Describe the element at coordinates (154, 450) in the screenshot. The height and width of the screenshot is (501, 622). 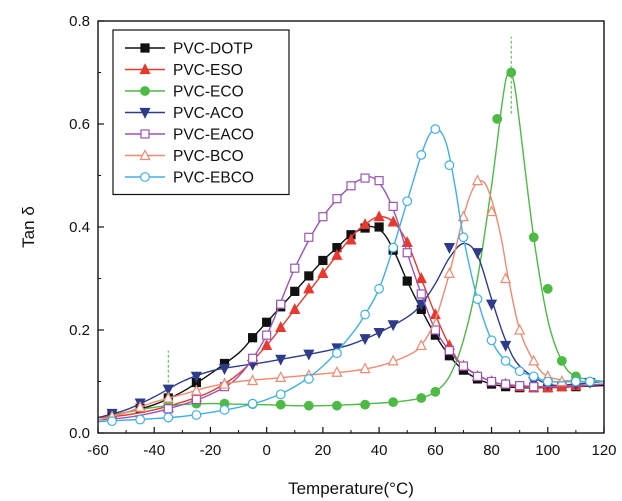
I see `x-tick-label: -40` at that location.